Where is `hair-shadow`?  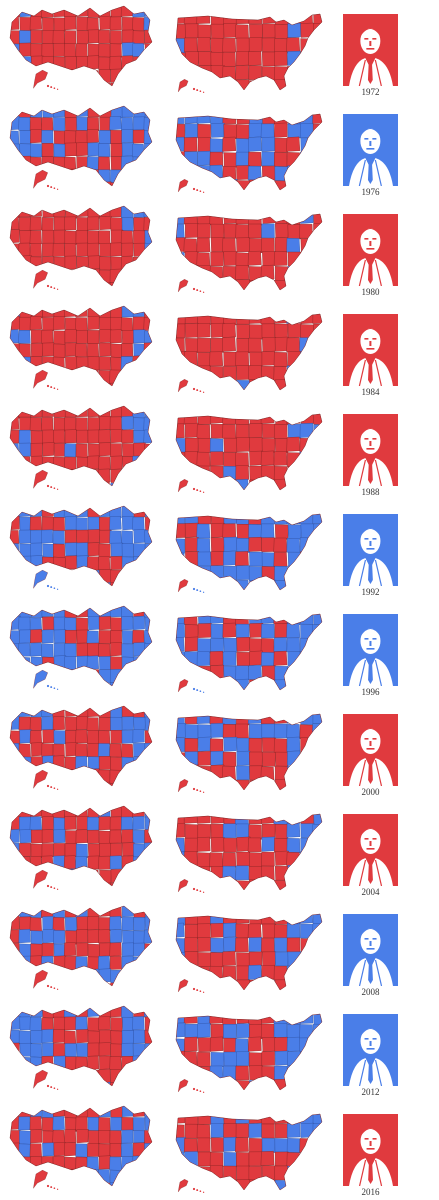 hair-shadow is located at coordinates (370, 33).